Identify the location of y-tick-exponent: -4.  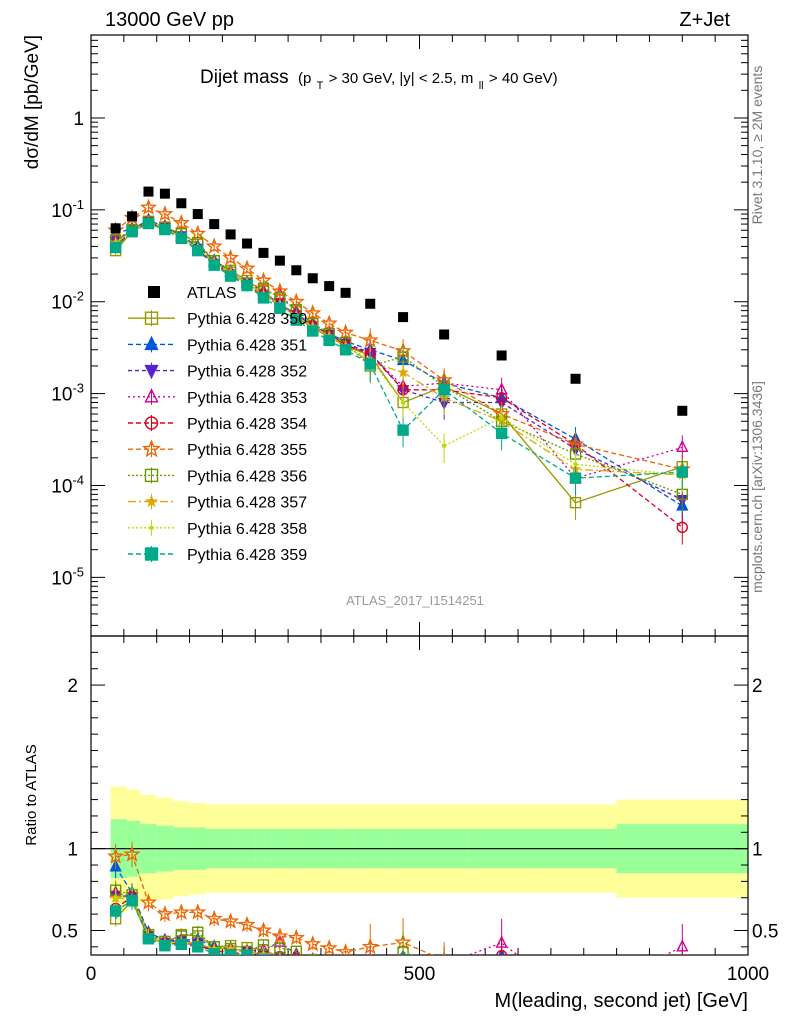
(78, 479).